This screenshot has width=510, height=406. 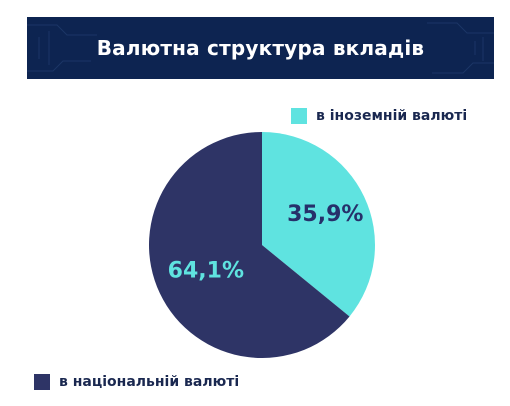 I want to click on banner-pattern, so click(x=260, y=48).